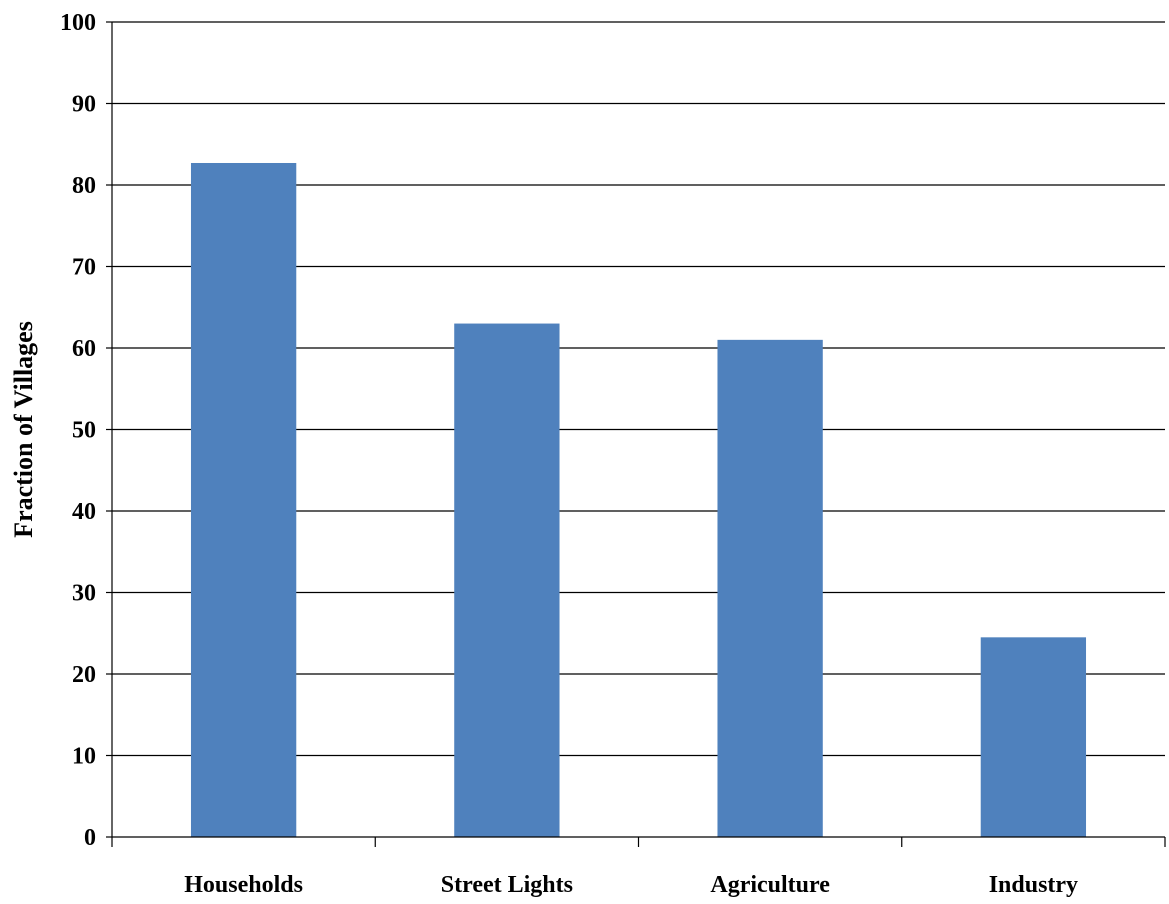 This screenshot has width=1169, height=904. I want to click on y-tick-label: 60, so click(84, 349).